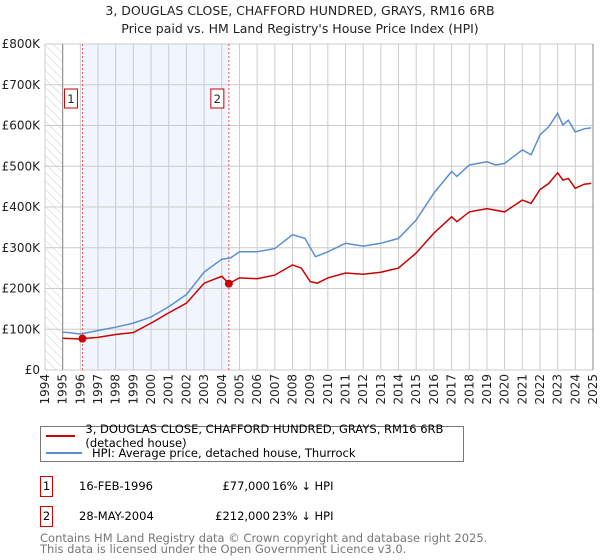  I want to click on y-tick-label: £200K, so click(22, 289).